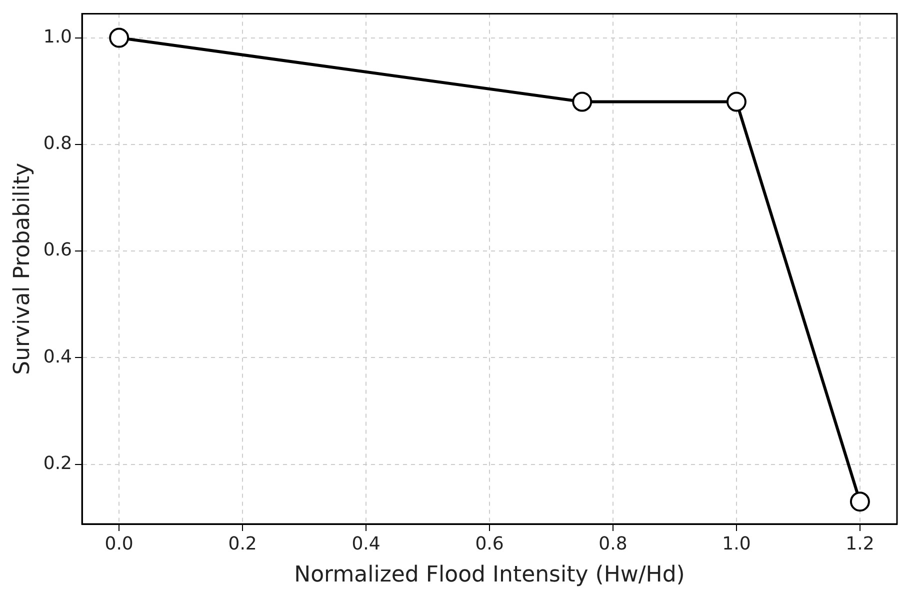  I want to click on x-tick-label: 0.4, so click(366, 543).